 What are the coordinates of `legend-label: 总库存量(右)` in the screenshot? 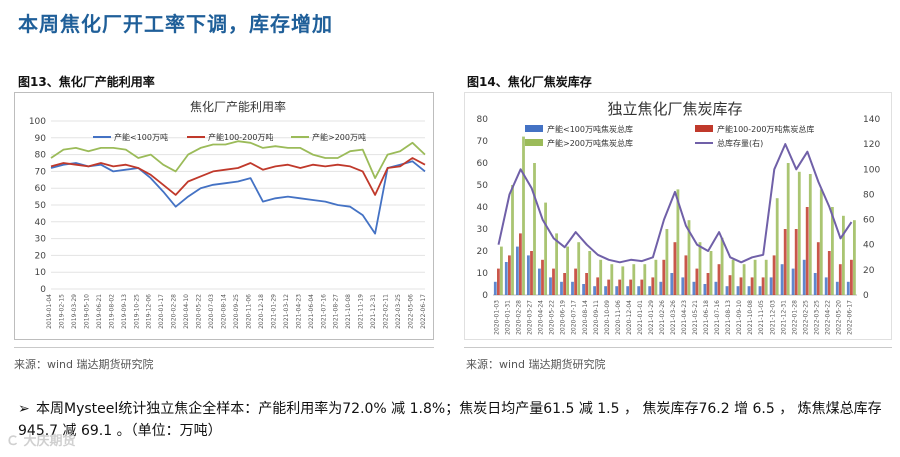 It's located at (740, 143).